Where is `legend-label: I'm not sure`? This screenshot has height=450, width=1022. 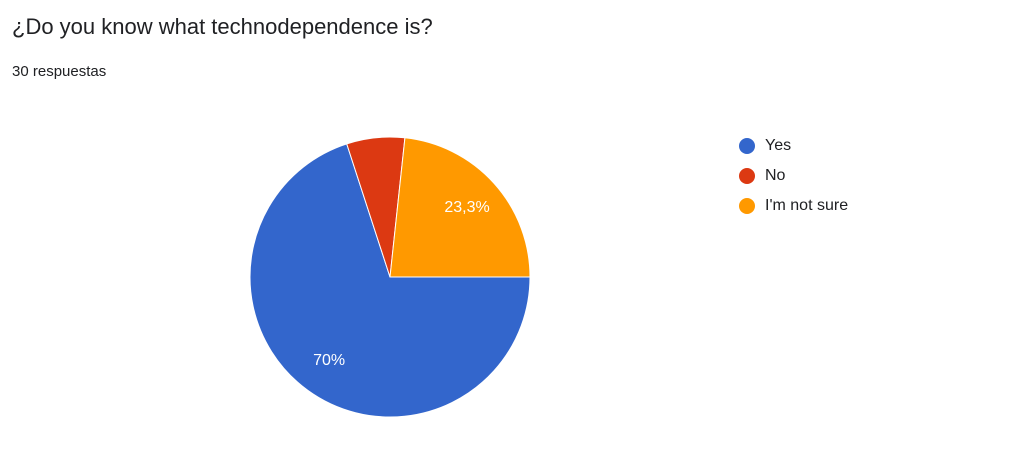
legend-label: I'm not sure is located at coordinates (806, 205).